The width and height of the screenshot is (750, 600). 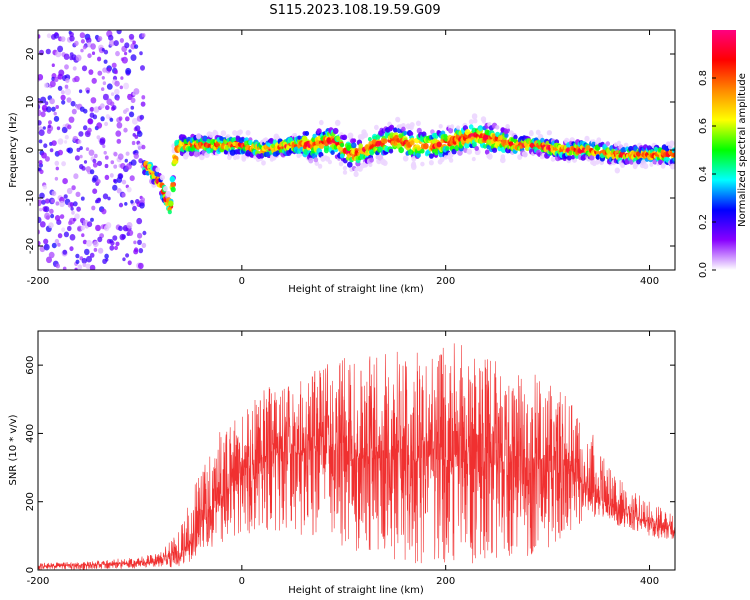 I want to click on snr-y-tick-label: 0, so click(x=30, y=570).